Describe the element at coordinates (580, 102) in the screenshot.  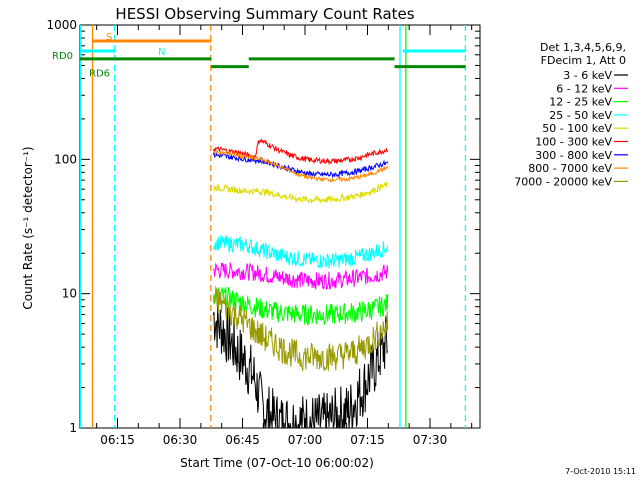
I see `legend-entry-label: 12 - 25 keV` at that location.